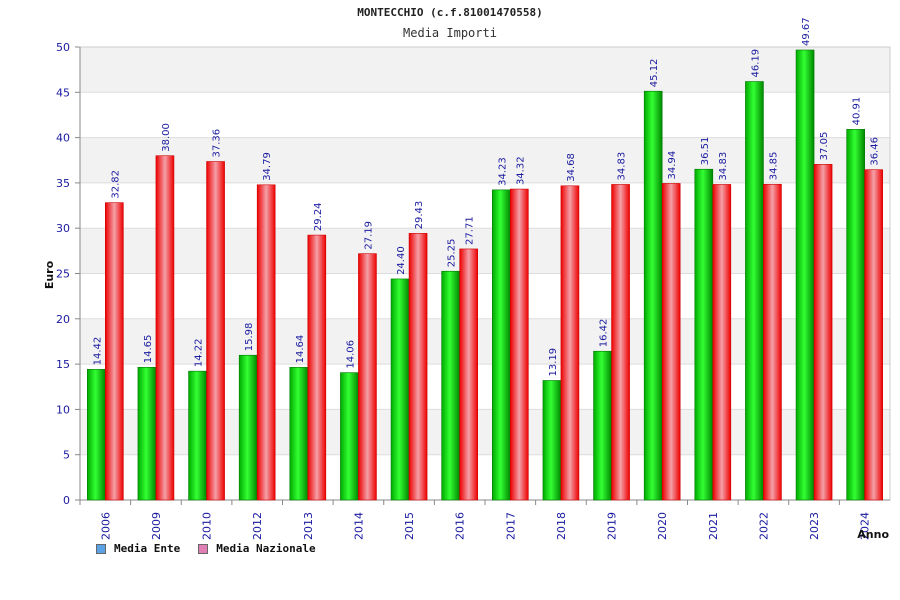  Describe the element at coordinates (865, 526) in the screenshot. I see `x-tick-label: 2024` at that location.